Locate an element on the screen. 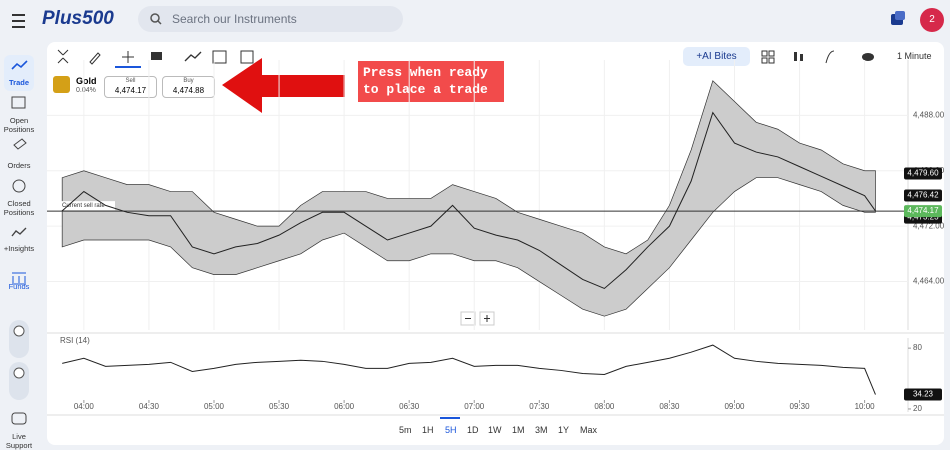 The width and height of the screenshot is (950, 450). annotation-line: Press when ready is located at coordinates (425, 72).